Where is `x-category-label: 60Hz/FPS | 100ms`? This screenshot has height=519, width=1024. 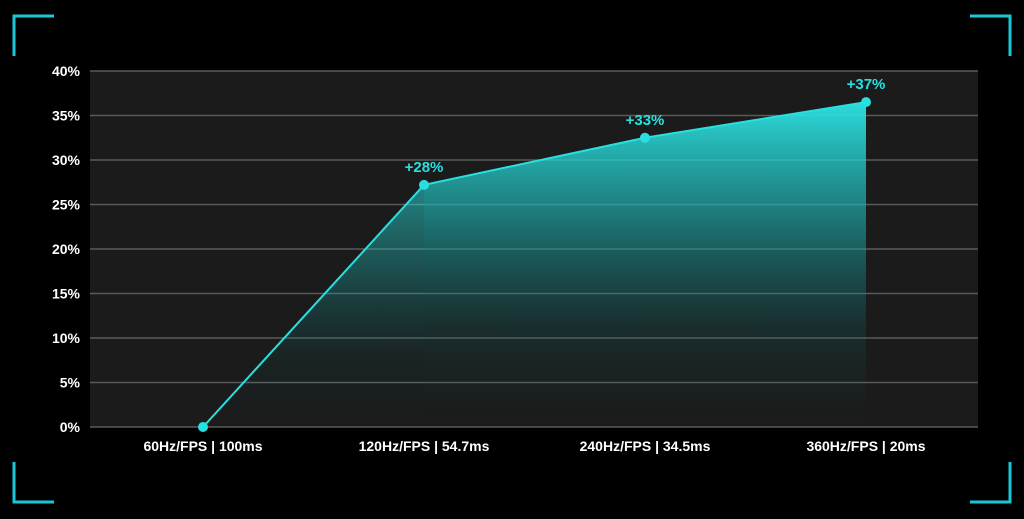 x-category-label: 60Hz/FPS | 100ms is located at coordinates (202, 446).